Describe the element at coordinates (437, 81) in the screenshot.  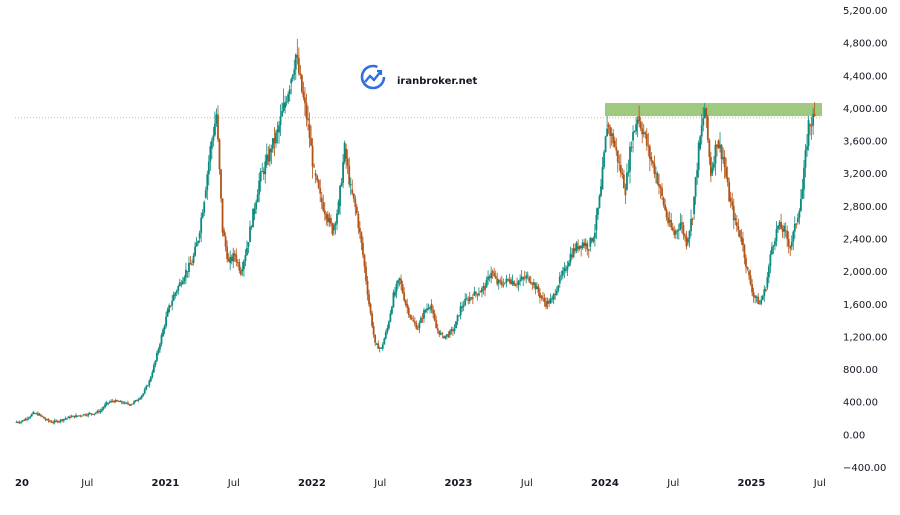
I see `watermark-text: iranbroker.net` at that location.